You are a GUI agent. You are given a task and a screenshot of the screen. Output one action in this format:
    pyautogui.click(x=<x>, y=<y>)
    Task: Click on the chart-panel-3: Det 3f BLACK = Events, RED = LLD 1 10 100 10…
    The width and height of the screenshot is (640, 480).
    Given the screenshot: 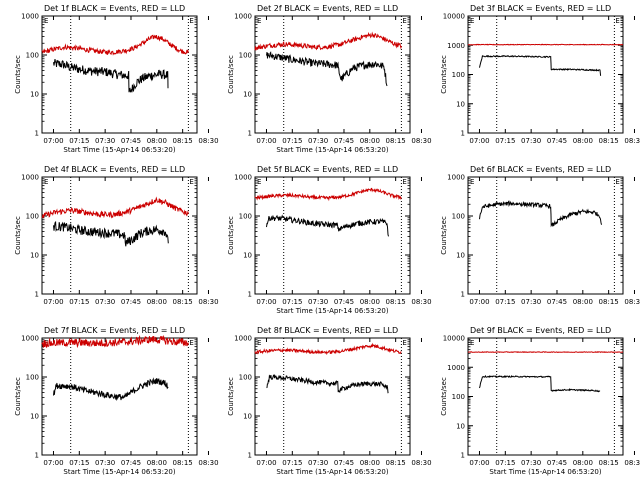 What is the action you would take?
    pyautogui.click(x=540, y=74)
    